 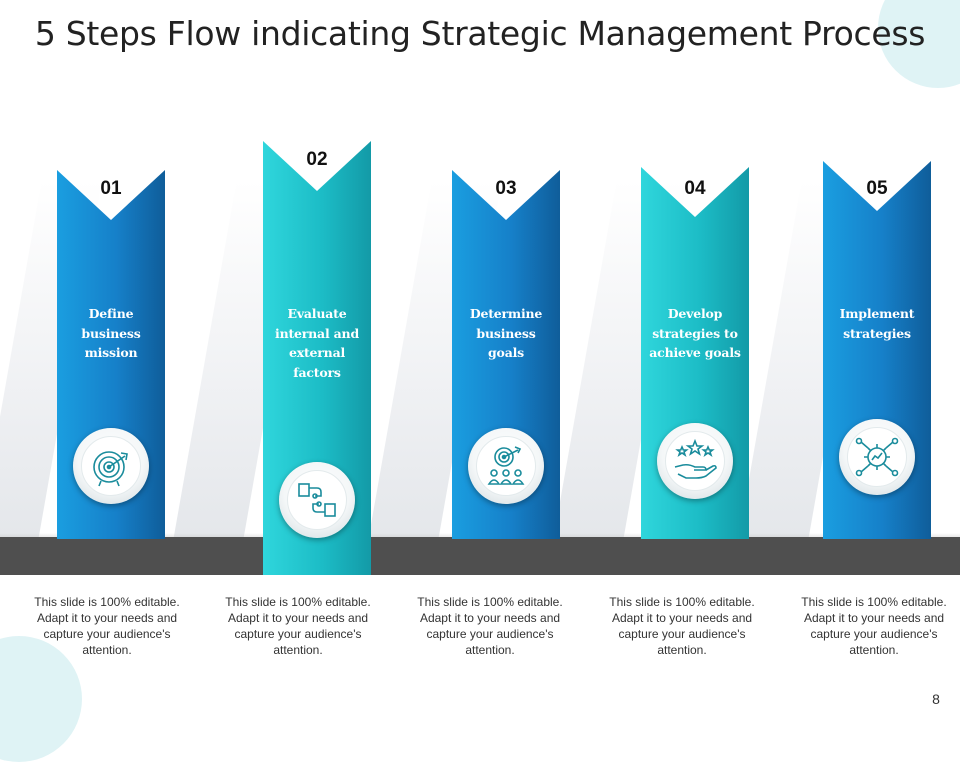 I want to click on label-line: Implement, so click(x=877, y=313).